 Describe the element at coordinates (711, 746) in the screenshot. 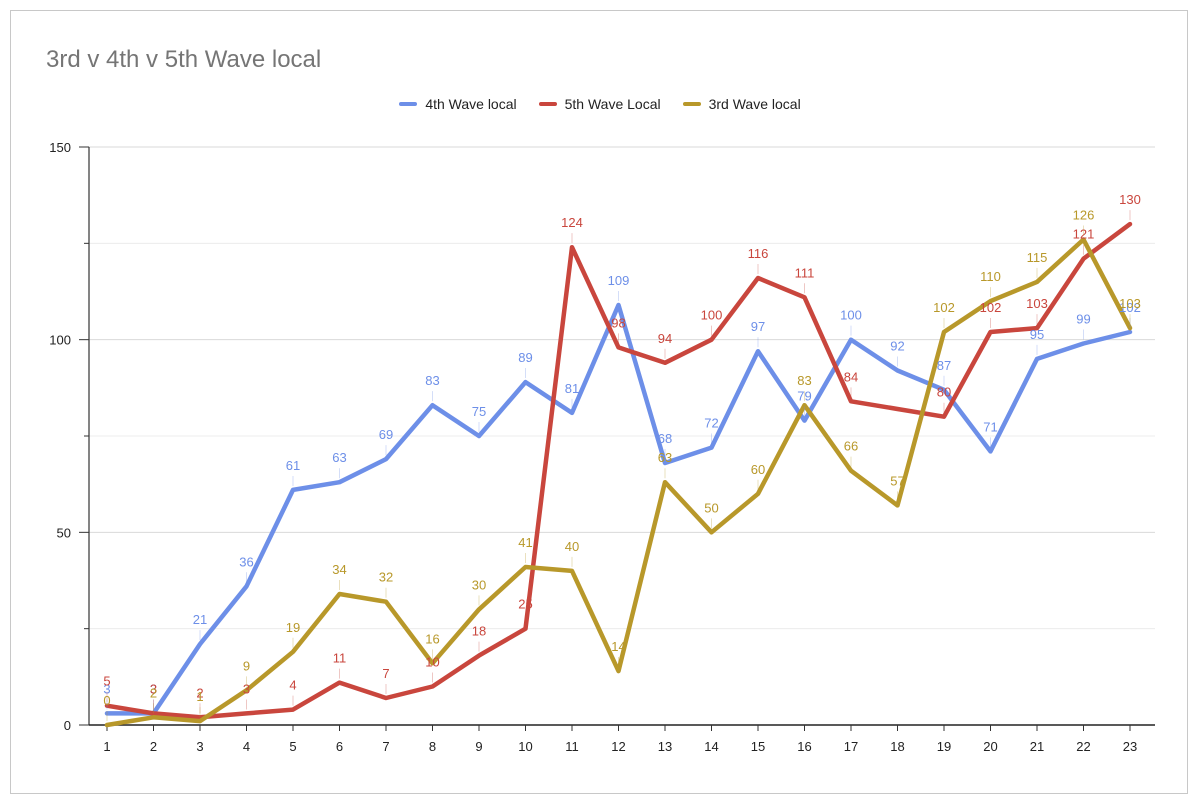

I see `x-tick-label: 14` at that location.